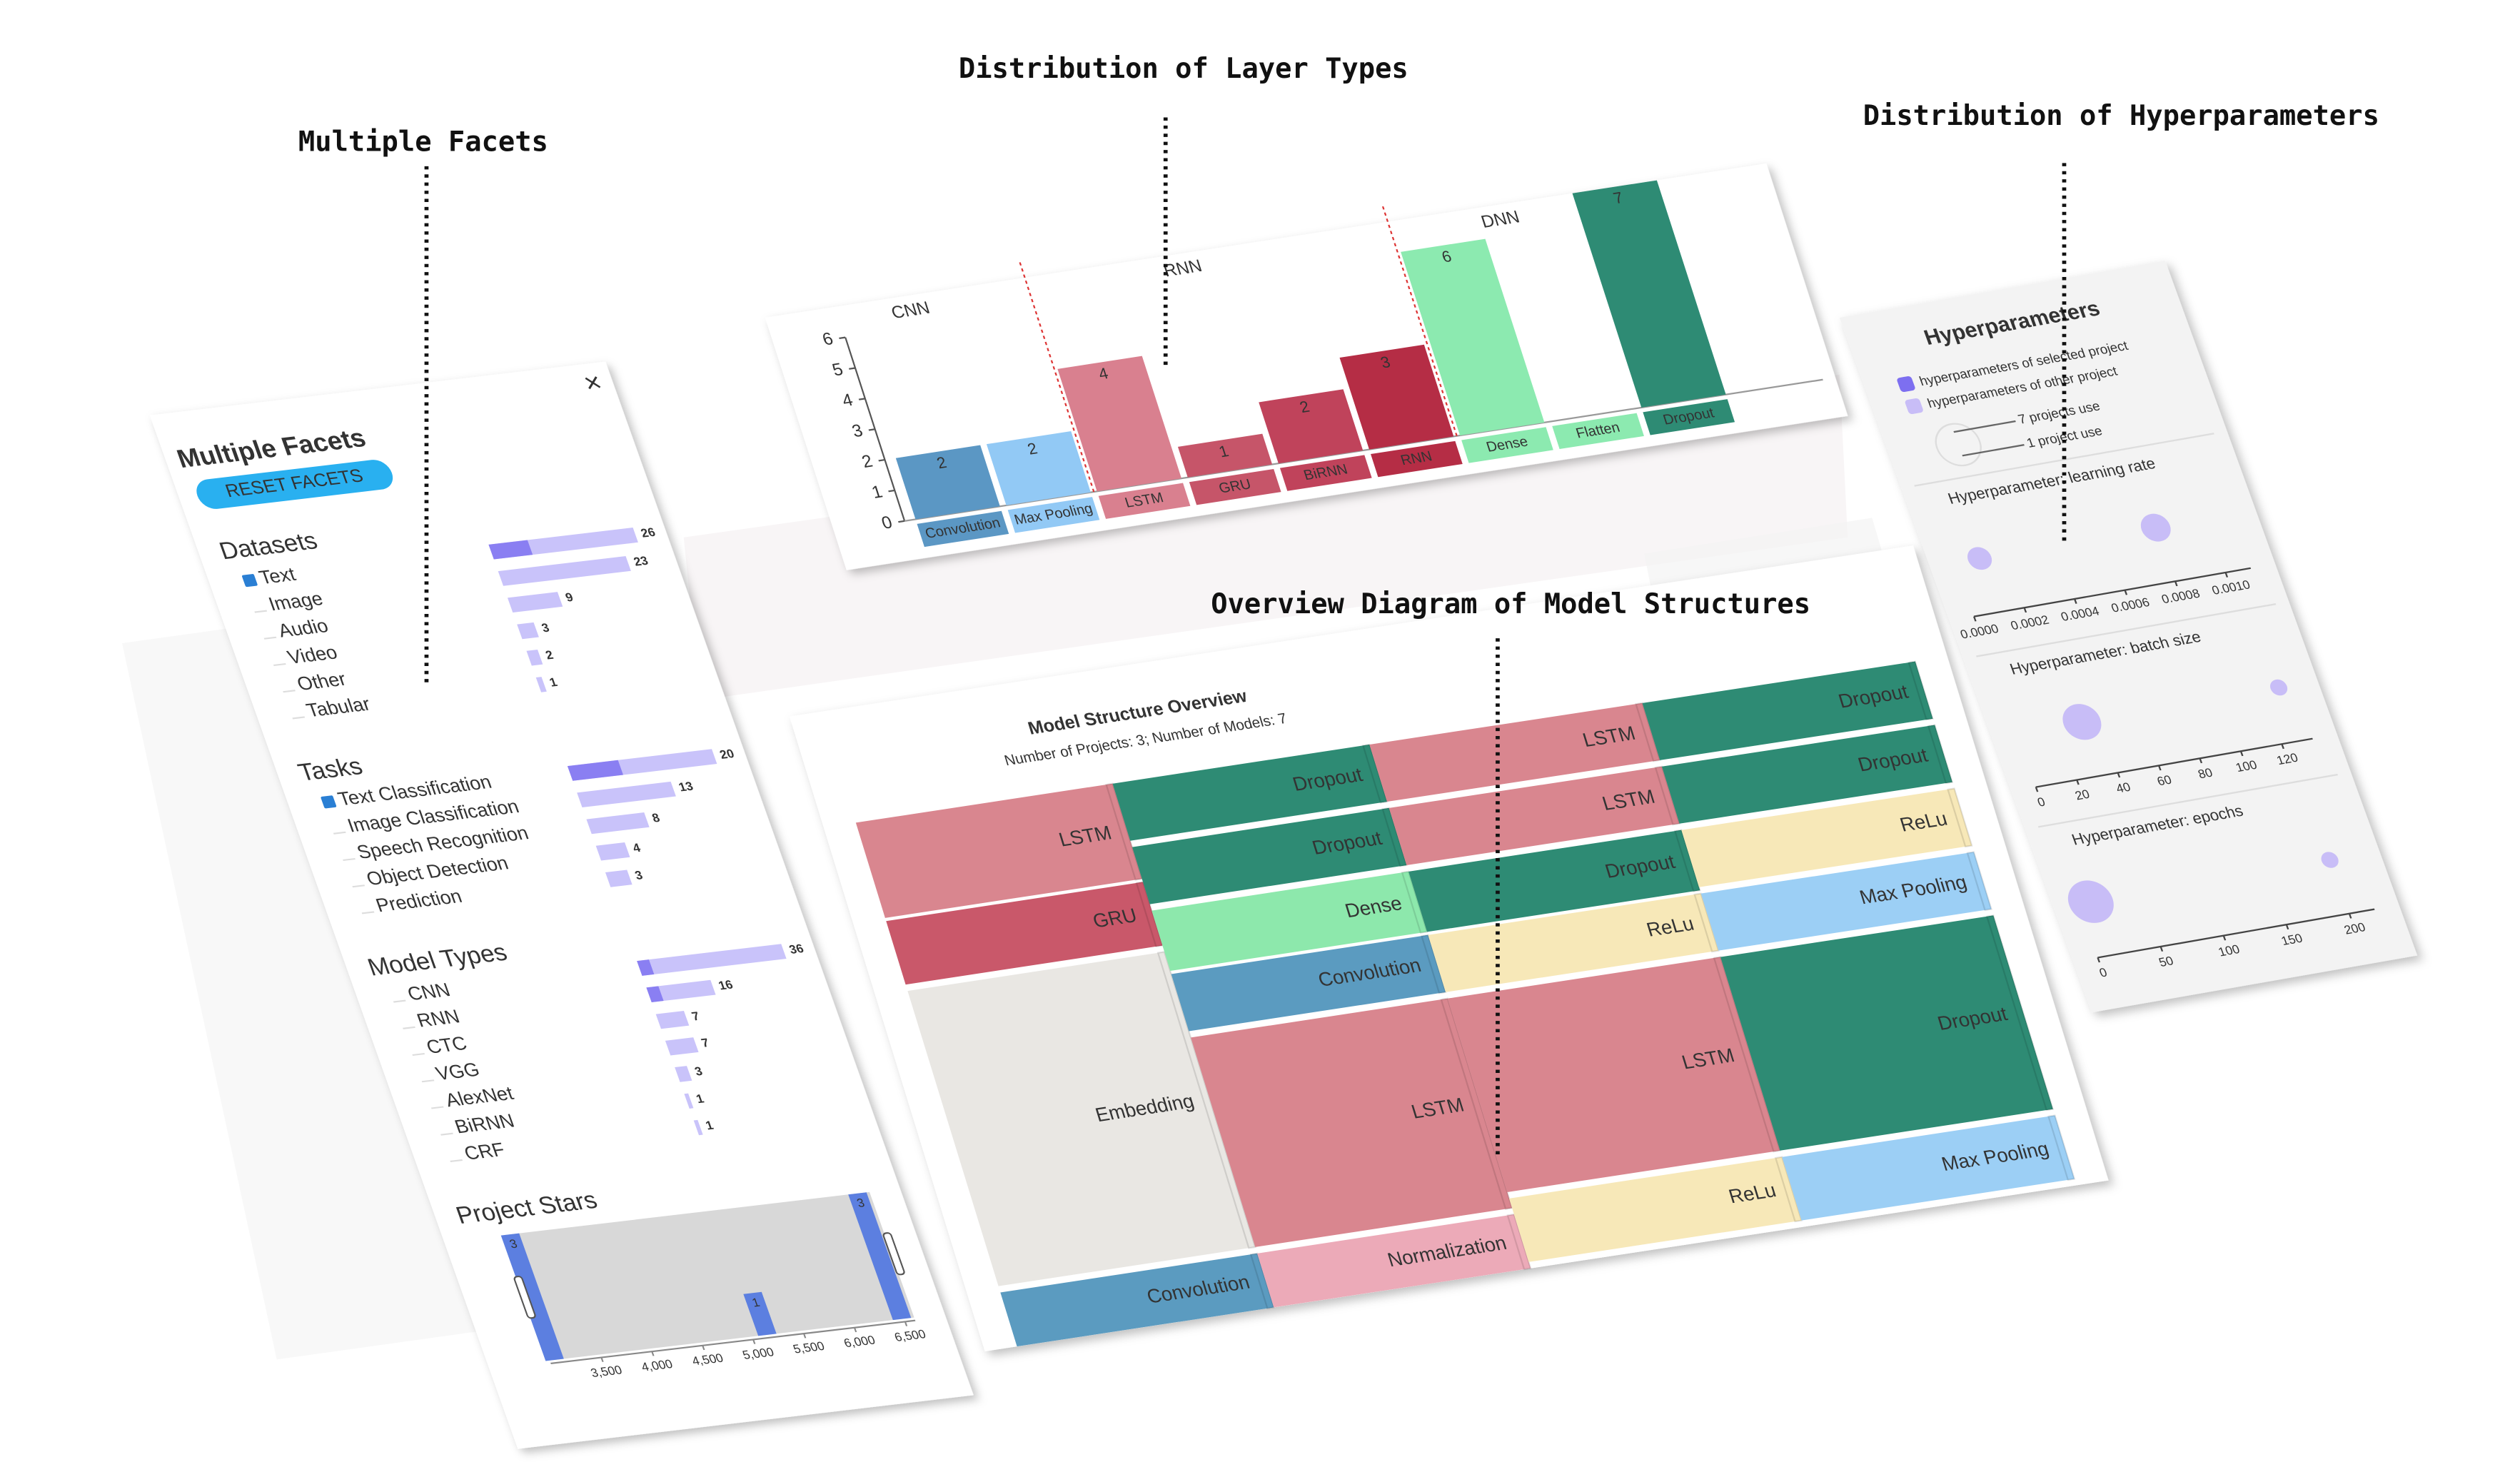  What do you see at coordinates (294, 484) in the screenshot?
I see `reset-button` at bounding box center [294, 484].